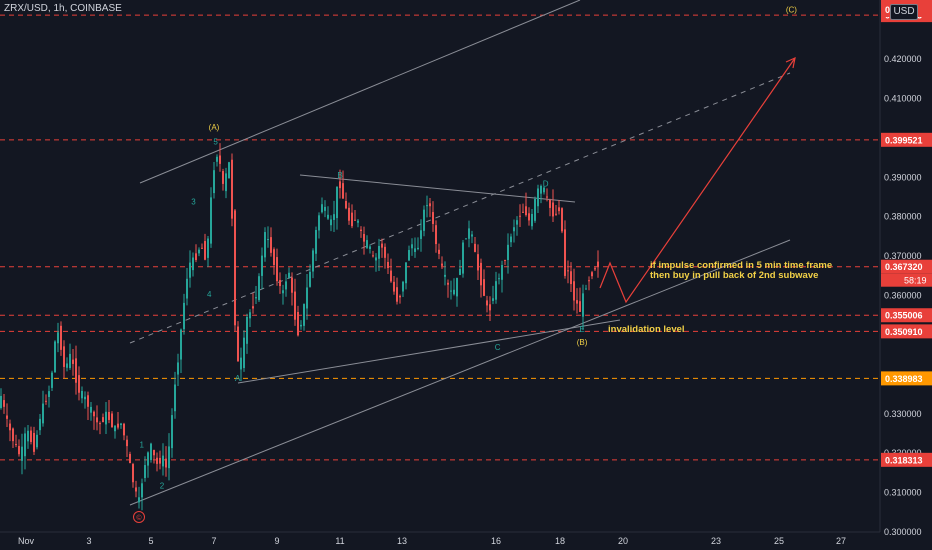 The width and height of the screenshot is (932, 550). Describe the element at coordinates (582, 342) in the screenshot. I see `wave-label: (B)` at that location.